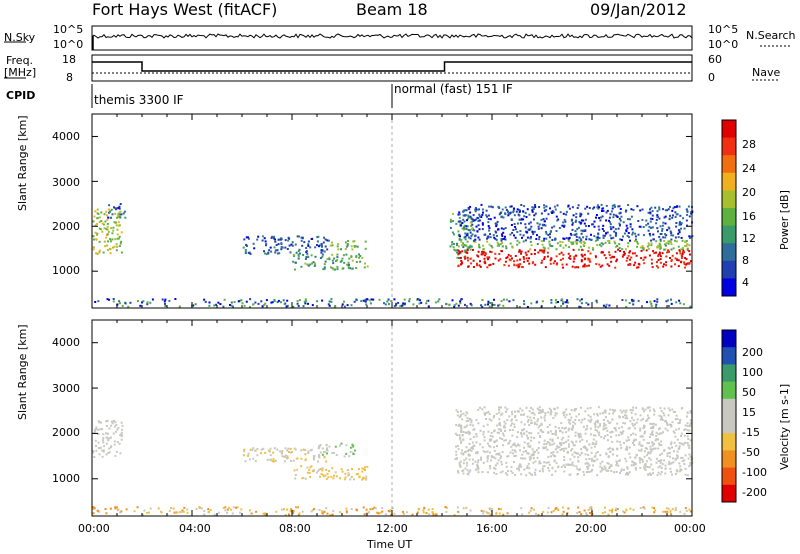 The height and width of the screenshot is (554, 800). What do you see at coordinates (752, 372) in the screenshot?
I see `velocity-cbar-tick-100: 100` at bounding box center [752, 372].